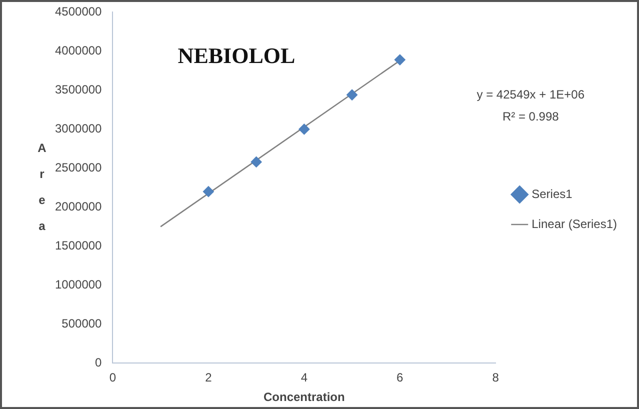  What do you see at coordinates (78, 167) in the screenshot?
I see `y-tick-label: 2500000` at bounding box center [78, 167].